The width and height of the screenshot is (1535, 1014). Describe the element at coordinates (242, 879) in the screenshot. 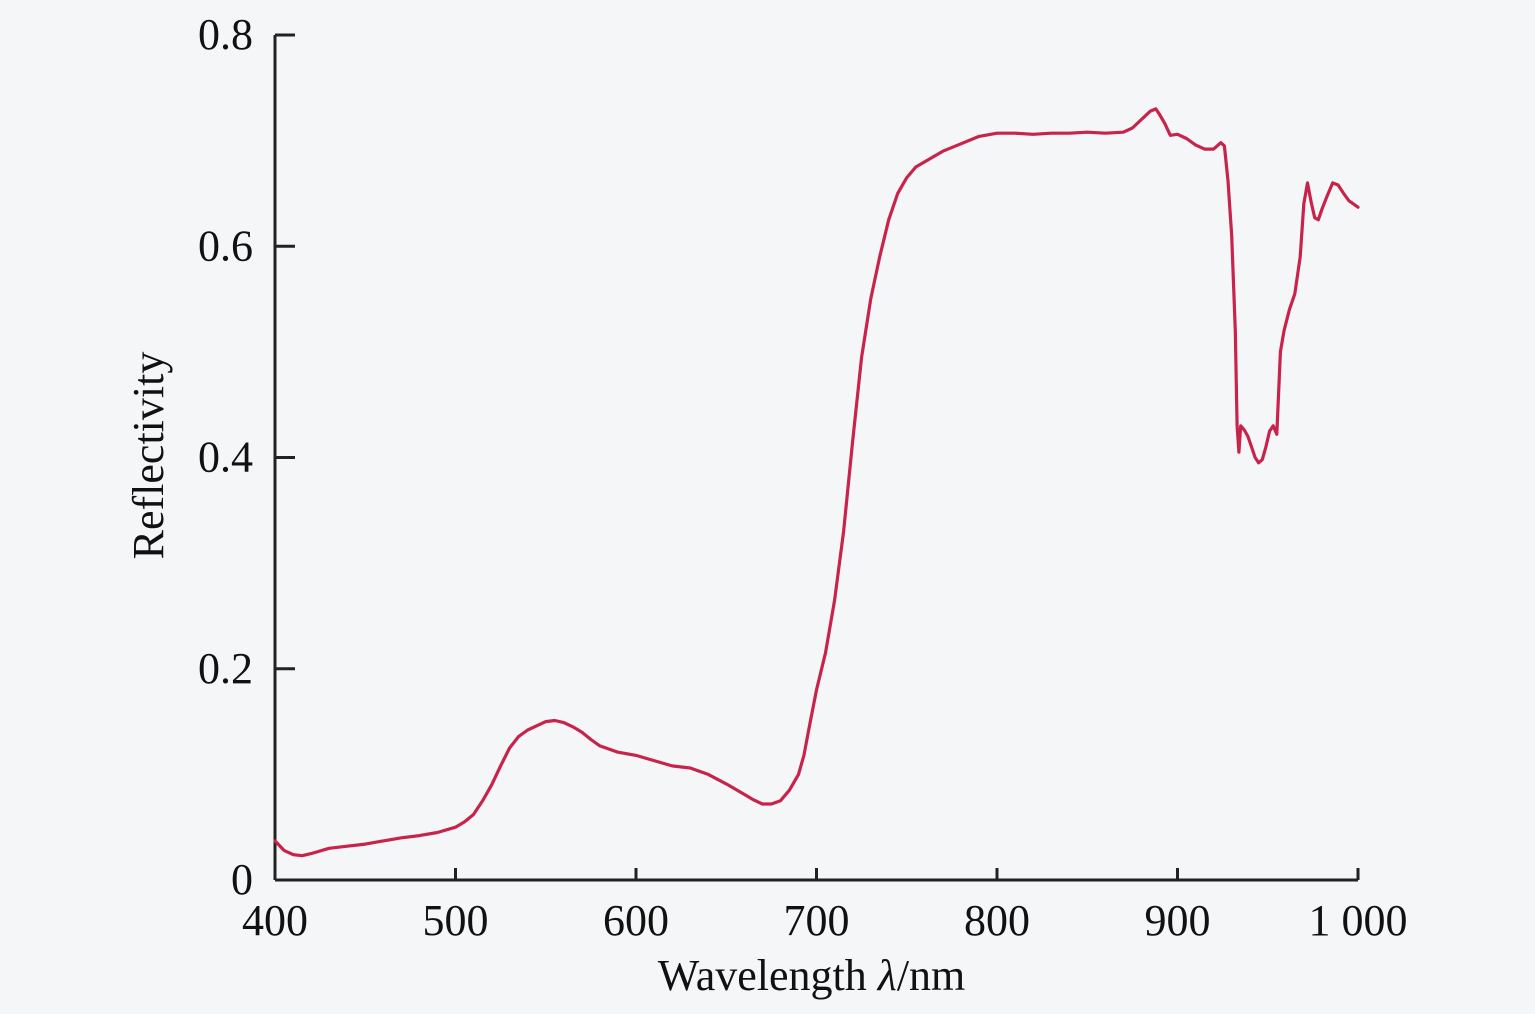

I see `y-tick-label: 0` at that location.